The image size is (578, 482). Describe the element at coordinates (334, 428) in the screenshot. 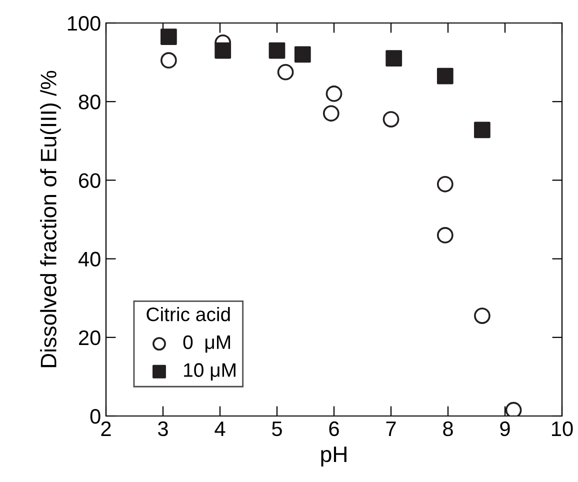

I see `x-tick-label: 6` at that location.